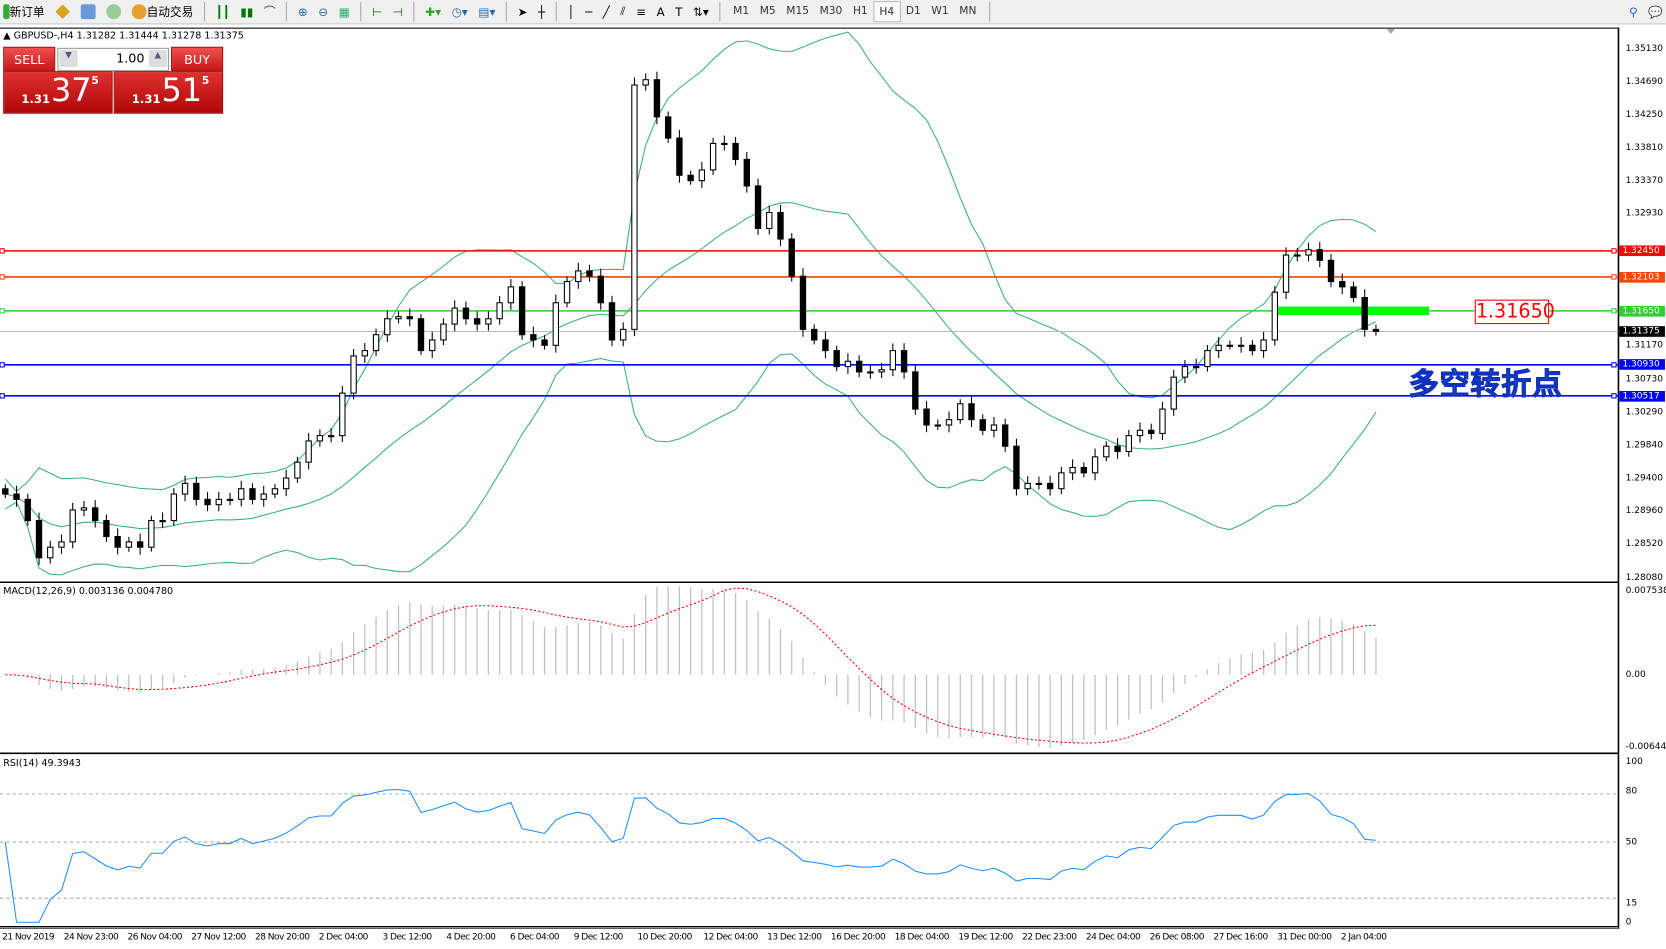  I want to click on timeframe-mn: MN, so click(968, 10).